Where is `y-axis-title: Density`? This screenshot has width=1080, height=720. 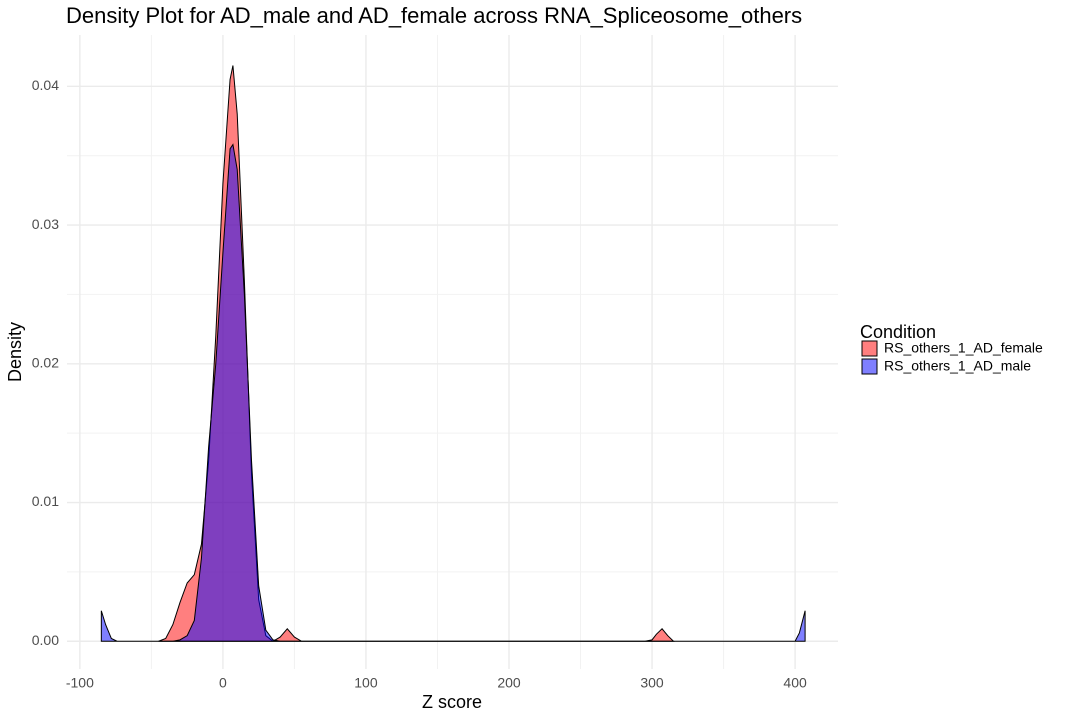
y-axis-title: Density is located at coordinates (15, 352).